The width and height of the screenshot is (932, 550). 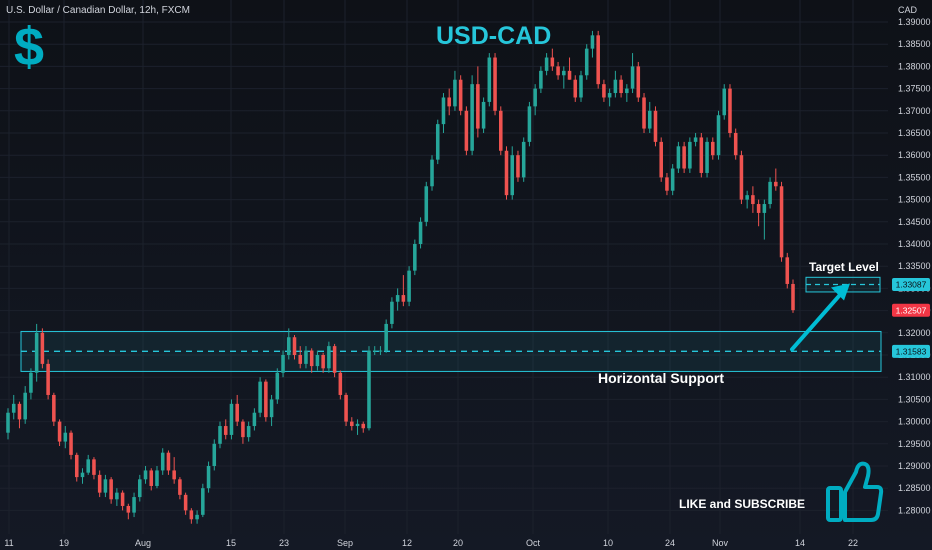 What do you see at coordinates (820, 317) in the screenshot?
I see `overlay` at bounding box center [820, 317].